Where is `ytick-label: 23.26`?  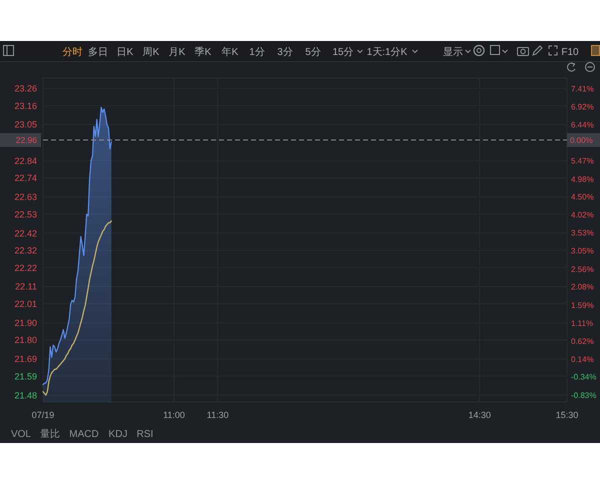 ytick-label: 23.26 is located at coordinates (25, 89).